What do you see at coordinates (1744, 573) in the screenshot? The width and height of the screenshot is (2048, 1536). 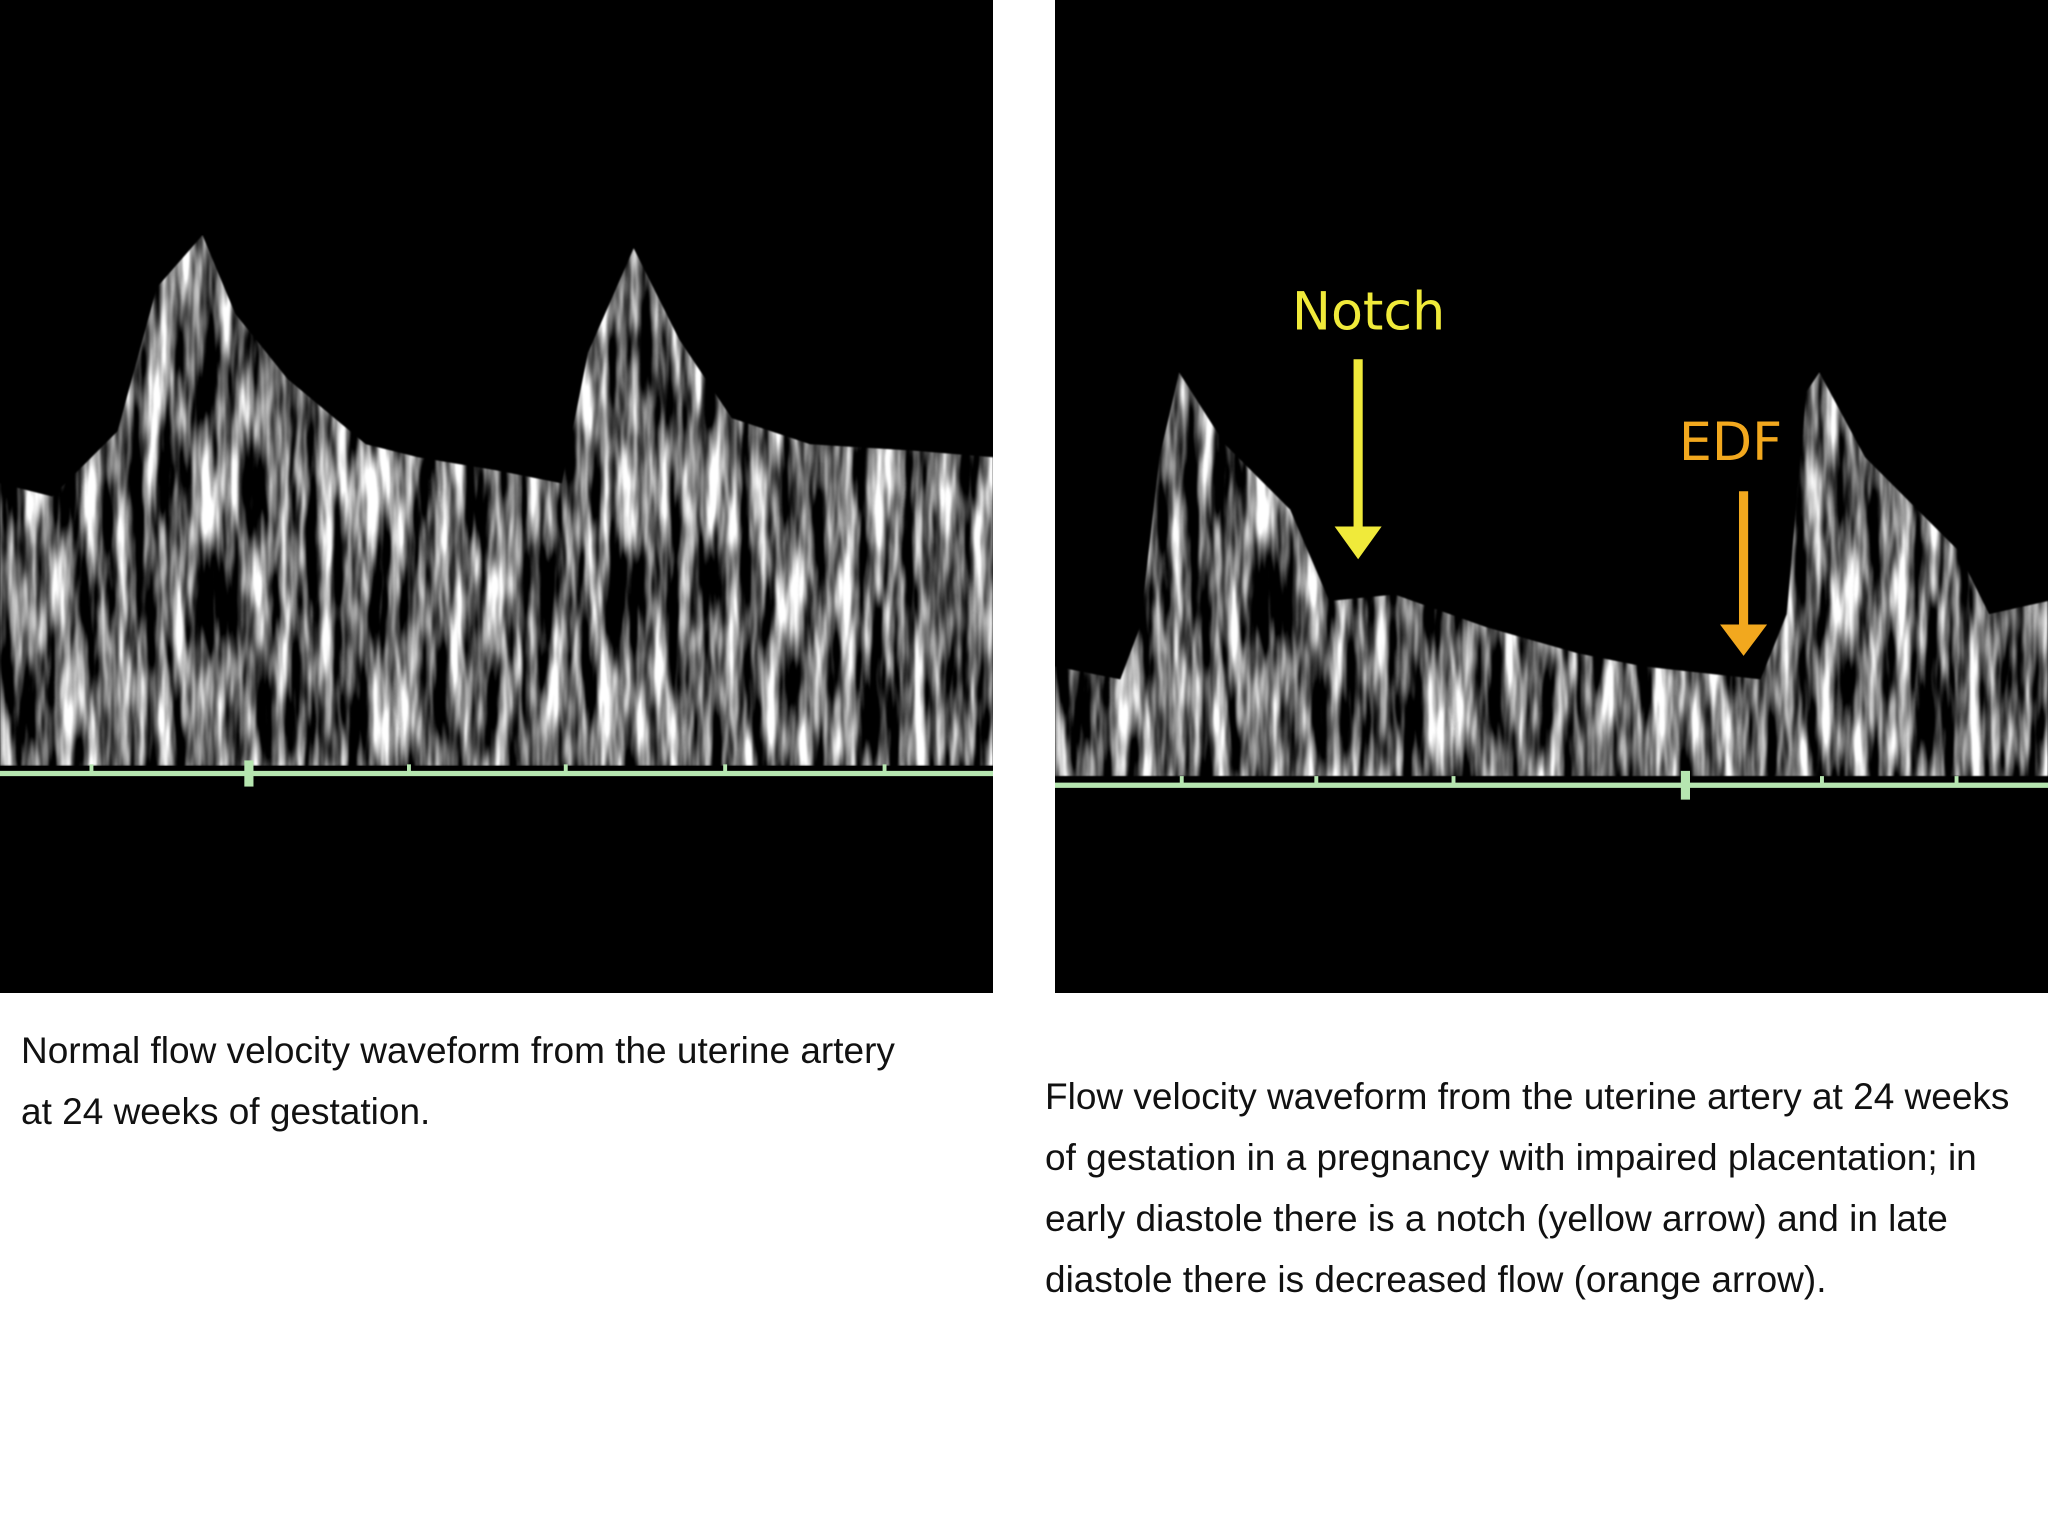 I see `arrow-edf` at bounding box center [1744, 573].